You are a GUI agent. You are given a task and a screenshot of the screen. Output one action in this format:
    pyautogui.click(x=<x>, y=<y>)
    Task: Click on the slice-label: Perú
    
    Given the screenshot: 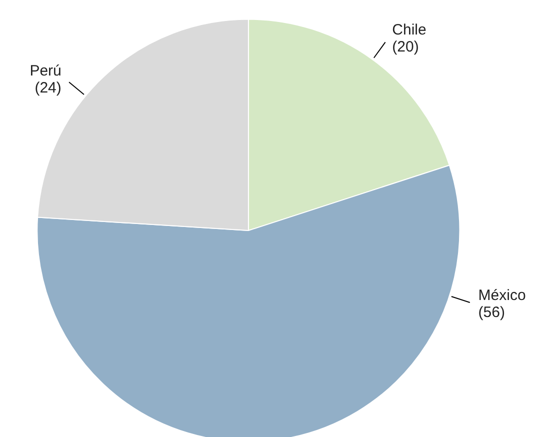 What is the action you would take?
    pyautogui.click(x=46, y=71)
    